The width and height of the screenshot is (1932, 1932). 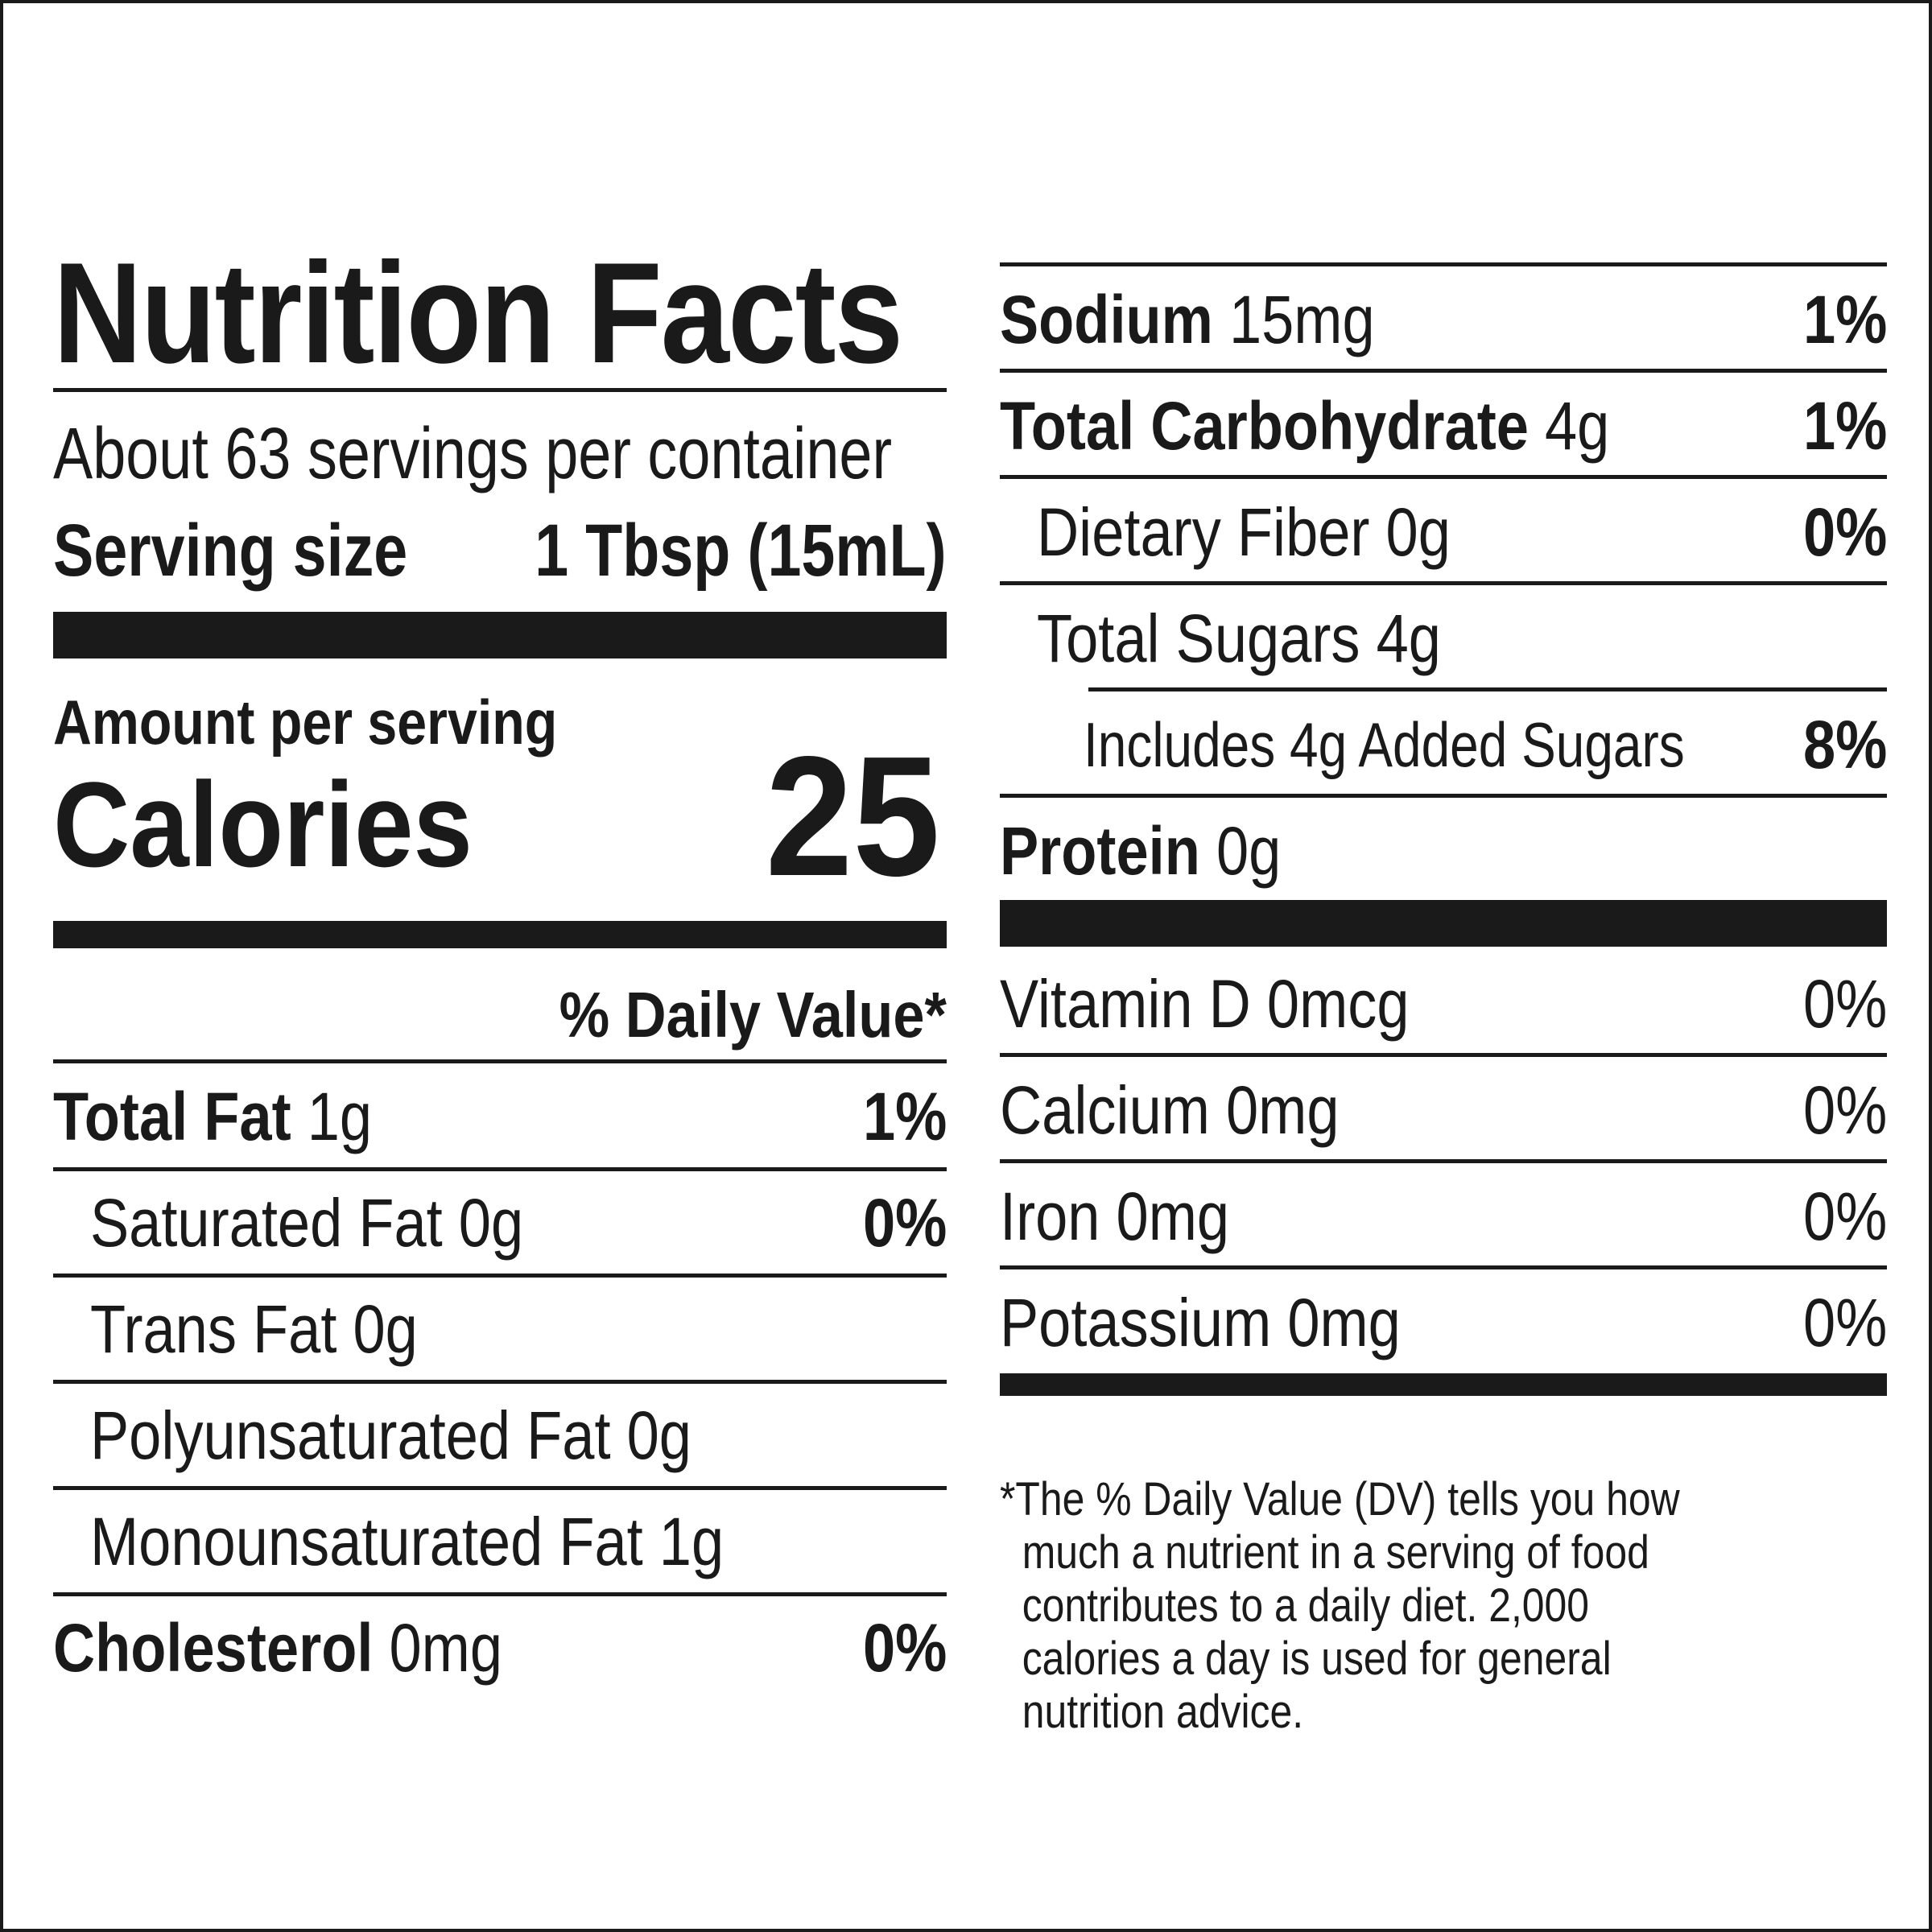 I want to click on servings-per-container: About 63 servings per container, so click(x=564, y=454).